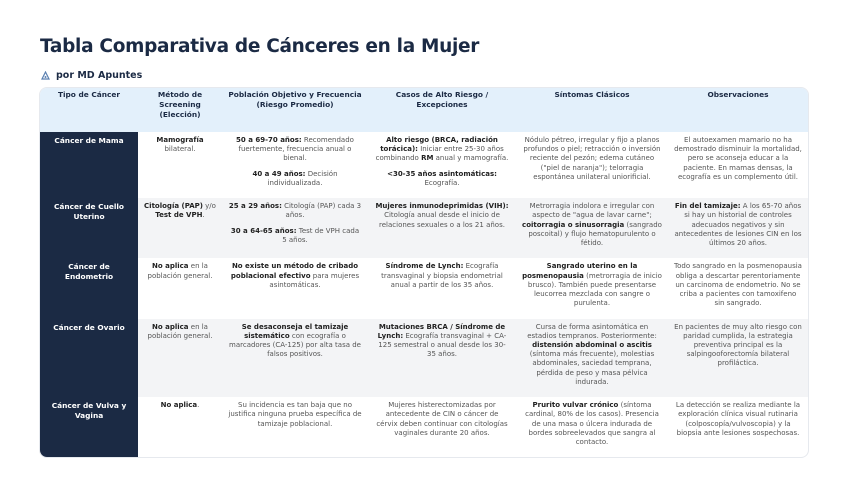 Image resolution: width=848 pixels, height=478 pixels. I want to click on text-run: 40 a 49 años:, so click(279, 173).